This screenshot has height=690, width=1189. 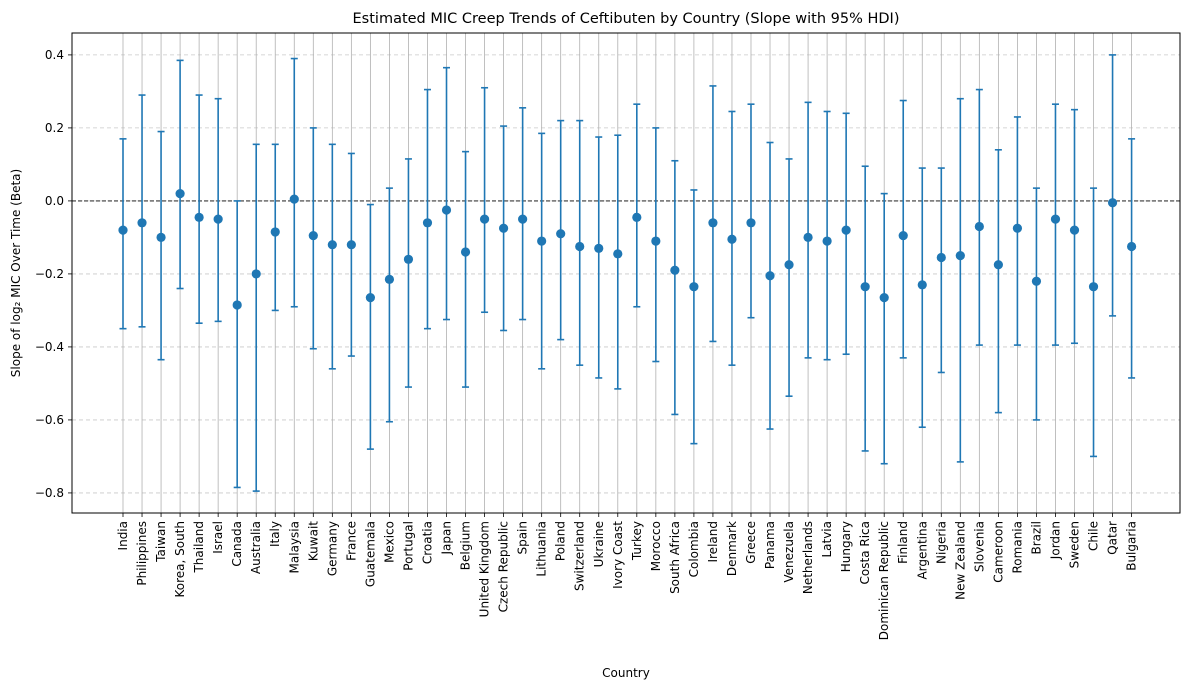 What do you see at coordinates (351, 541) in the screenshot?
I see `x-tick-label: France` at bounding box center [351, 541].